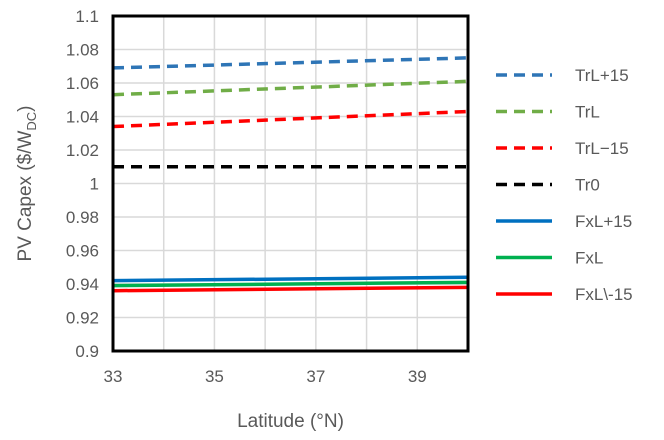  Describe the element at coordinates (290, 421) in the screenshot. I see `x-axis-title: Latitude (°N)` at that location.